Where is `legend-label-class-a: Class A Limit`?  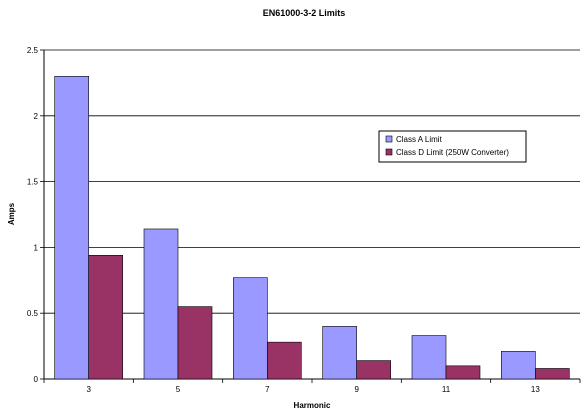
legend-label-class-a: Class A Limit is located at coordinates (419, 139).